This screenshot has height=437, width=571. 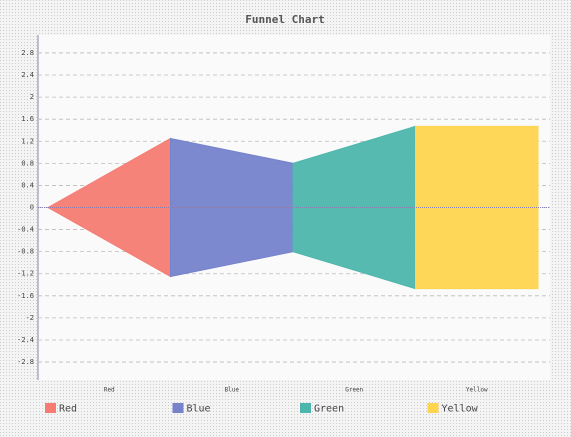 I want to click on y-tick-label: -2.8, so click(x=25, y=362).